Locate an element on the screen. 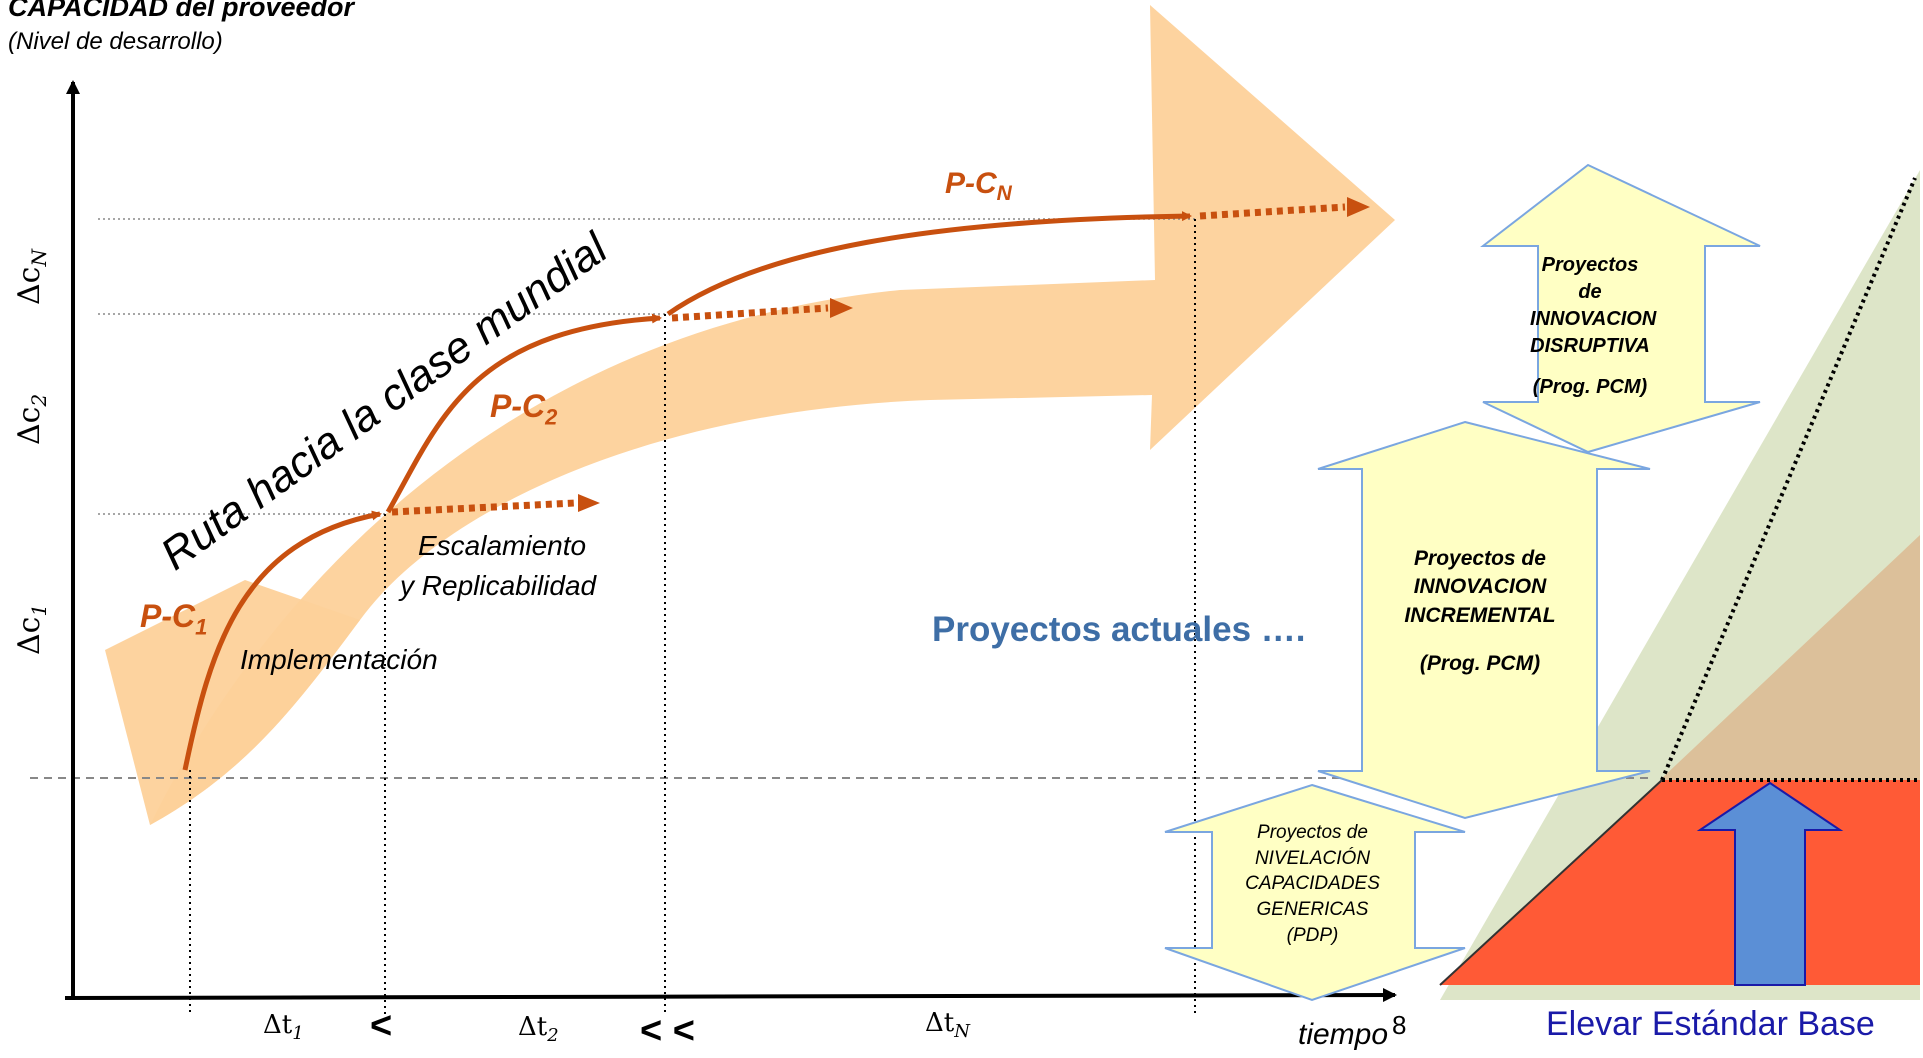 The image size is (1923, 1058). header-subtitle: (Nivel de desarrollo) is located at coordinates (115, 41).